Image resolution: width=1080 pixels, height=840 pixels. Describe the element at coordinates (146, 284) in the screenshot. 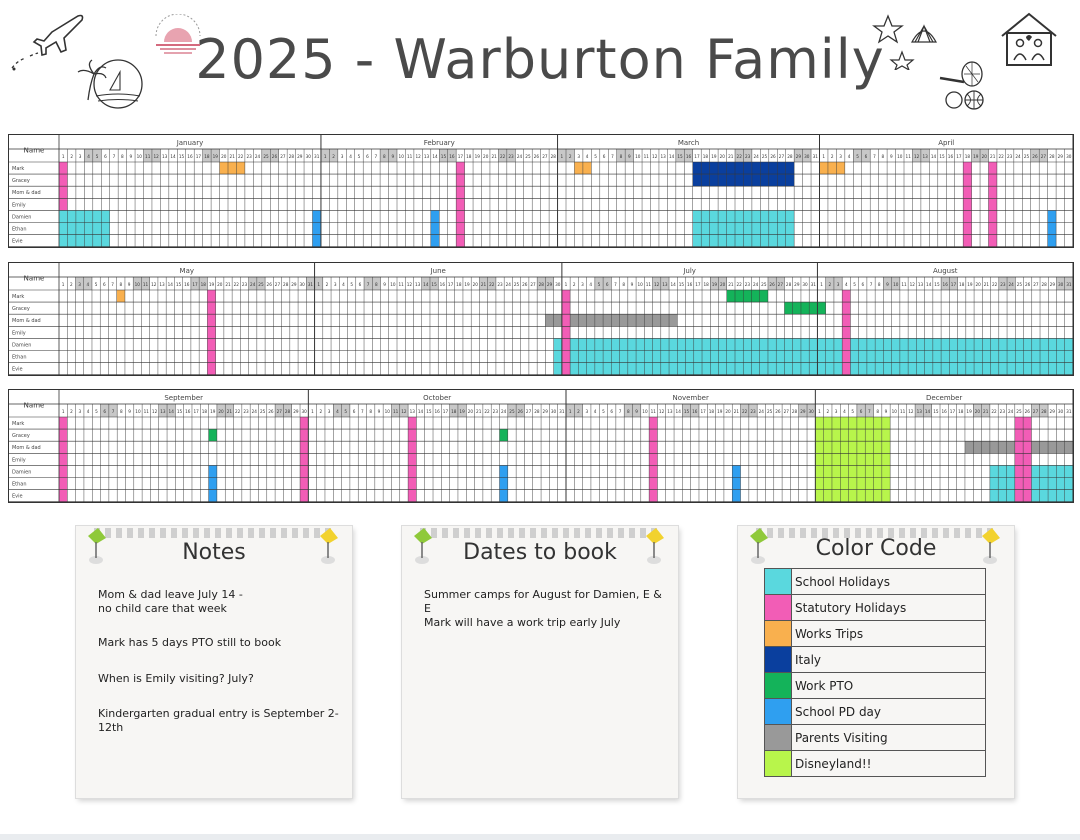

I see `day-number: 11` at that location.